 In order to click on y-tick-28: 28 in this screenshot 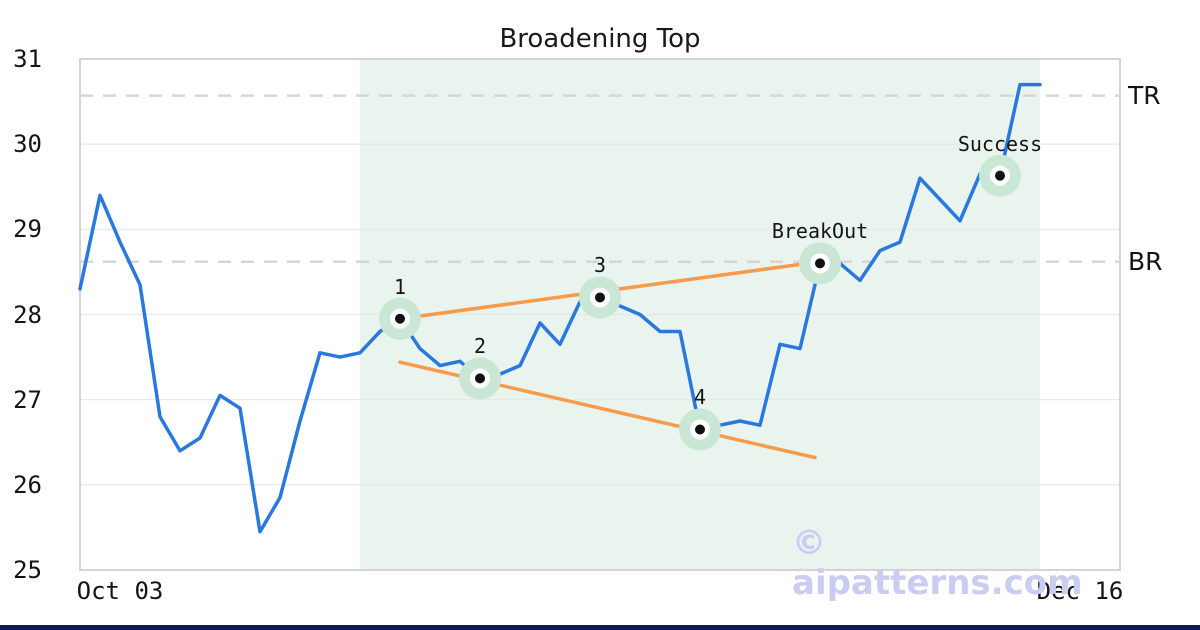, I will do `click(27, 314)`.